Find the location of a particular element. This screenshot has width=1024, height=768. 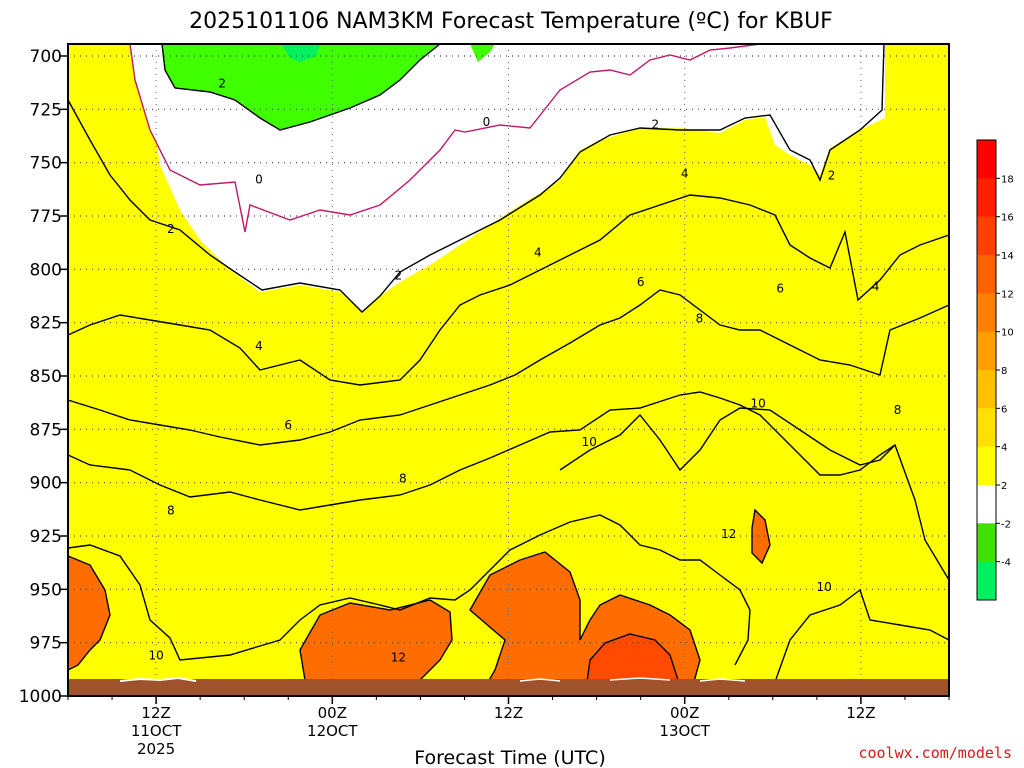

x-tick-label: 12OCT is located at coordinates (332, 731).